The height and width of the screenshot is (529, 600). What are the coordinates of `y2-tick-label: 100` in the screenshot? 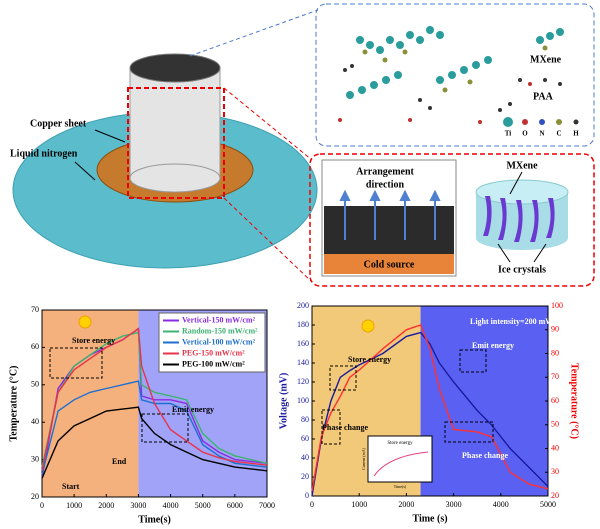 It's located at (557, 305).